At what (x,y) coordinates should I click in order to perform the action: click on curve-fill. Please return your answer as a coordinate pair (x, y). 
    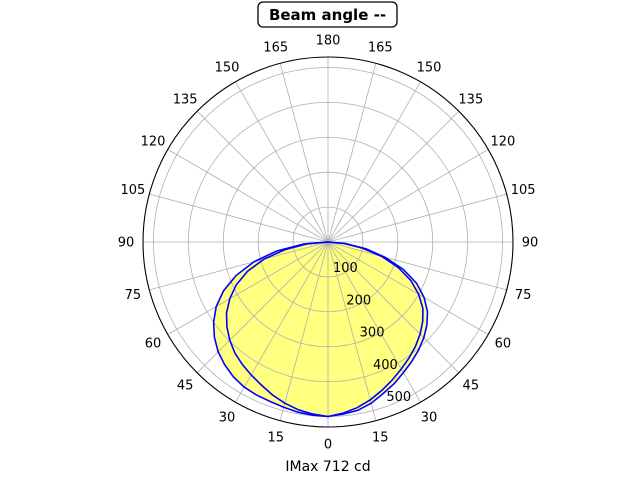
    Looking at the image, I should click on (324, 329).